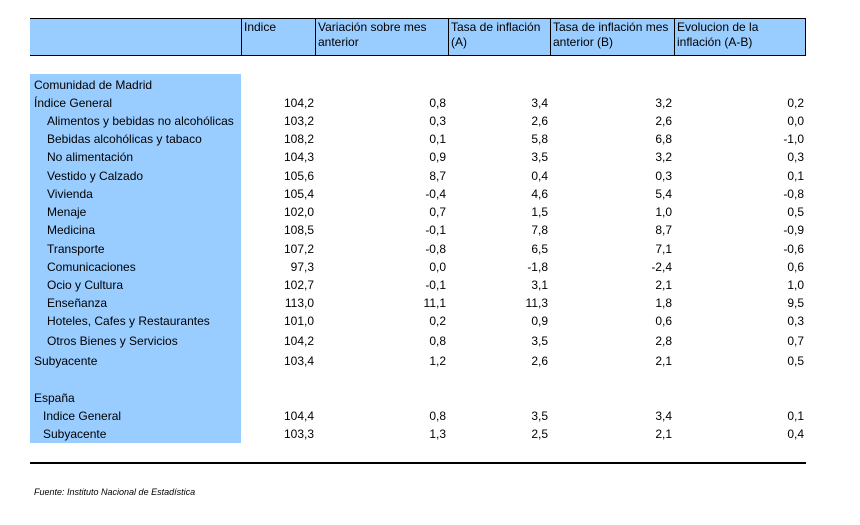  What do you see at coordinates (298, 434) in the screenshot?
I see `cell-indice: 103,3` at bounding box center [298, 434].